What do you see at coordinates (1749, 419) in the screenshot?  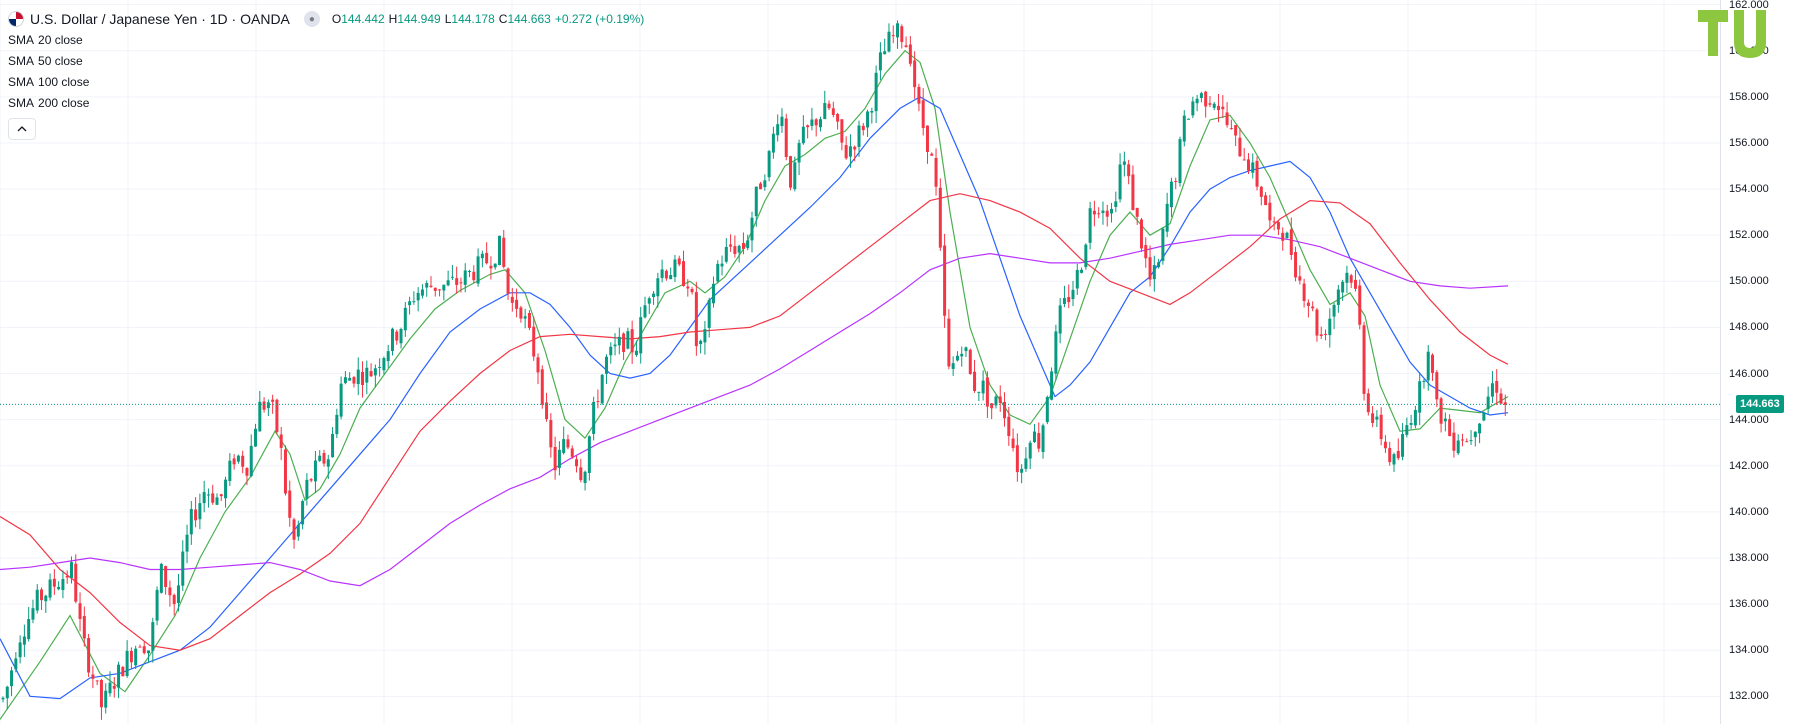 I see `y-tick-label: 144.000` at bounding box center [1749, 419].